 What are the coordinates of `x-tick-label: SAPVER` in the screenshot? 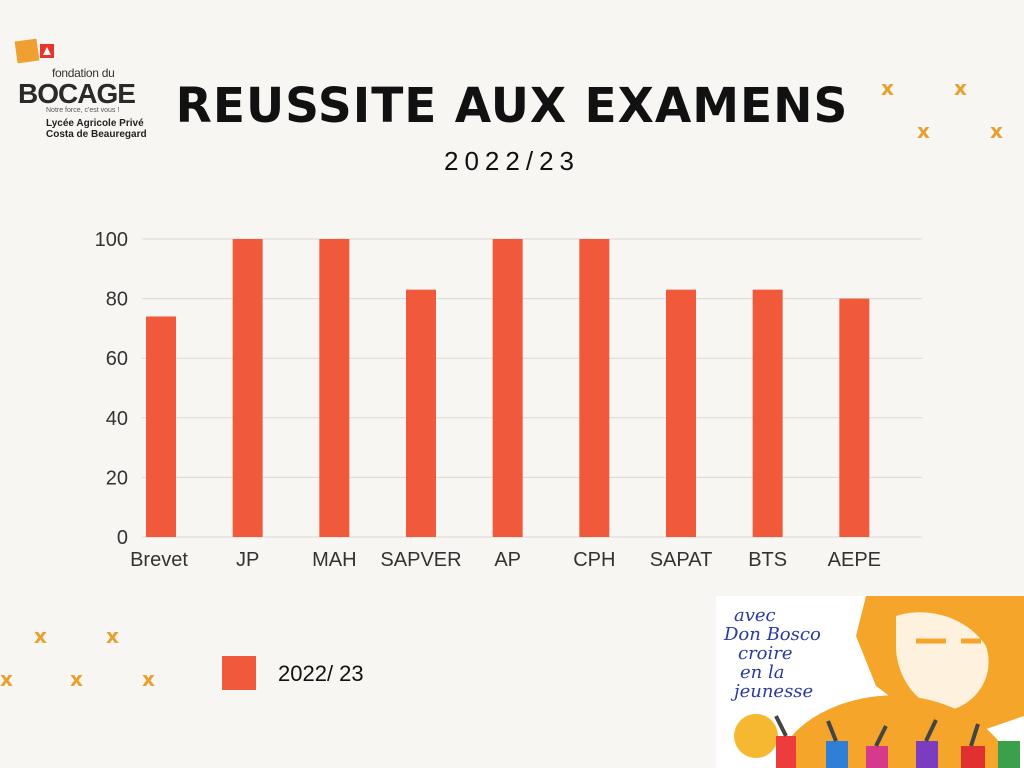 It's located at (420, 560).